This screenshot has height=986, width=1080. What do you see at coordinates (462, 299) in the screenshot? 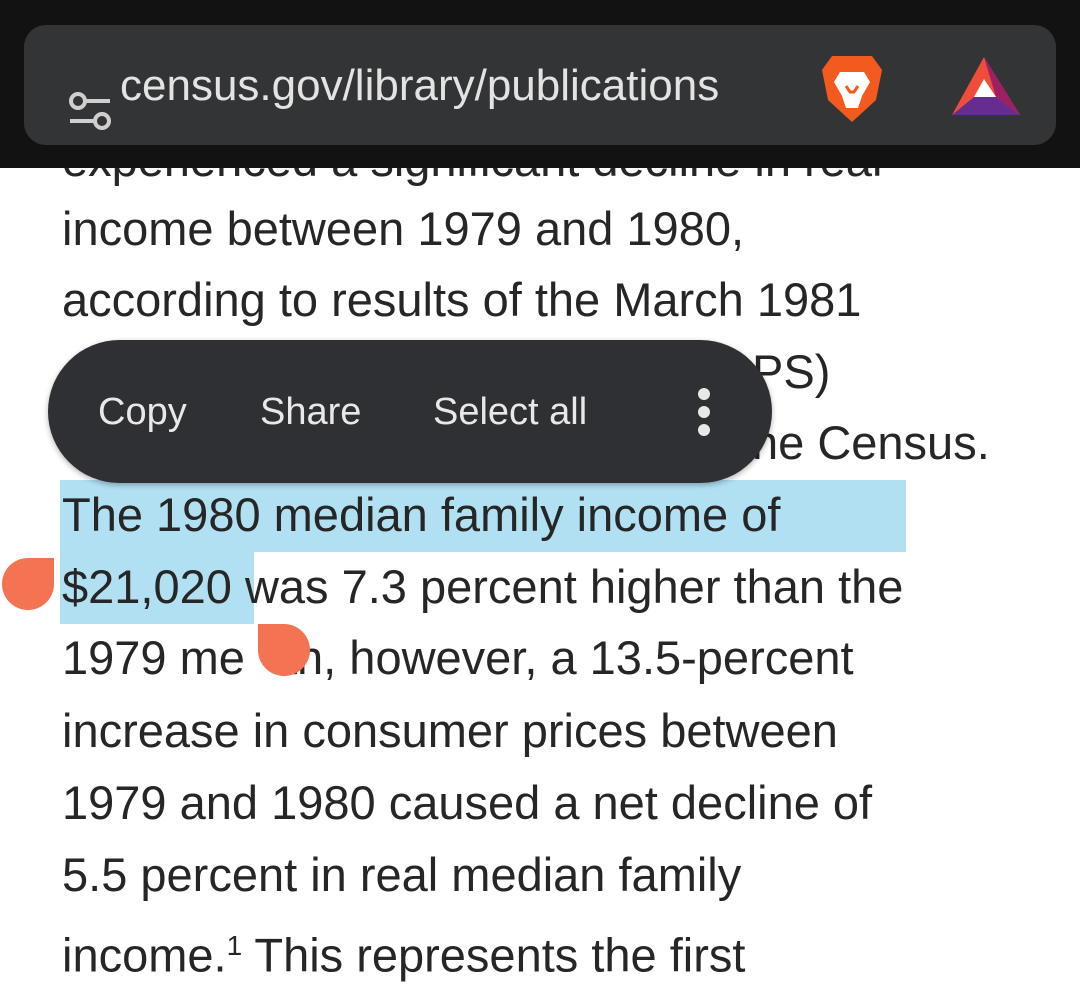
I see `text-line: according to results of the March 1981` at bounding box center [462, 299].